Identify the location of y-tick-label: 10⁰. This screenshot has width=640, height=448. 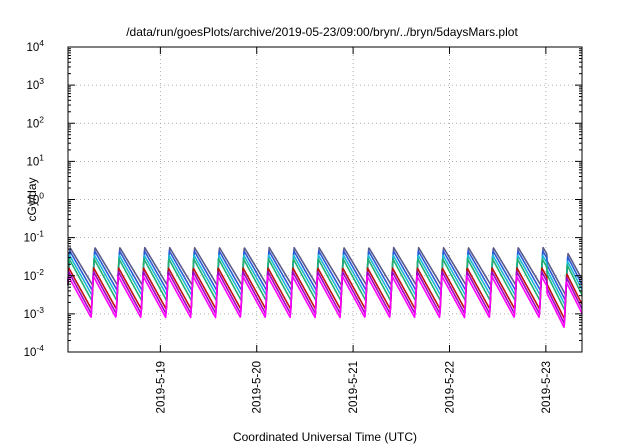
(35, 199).